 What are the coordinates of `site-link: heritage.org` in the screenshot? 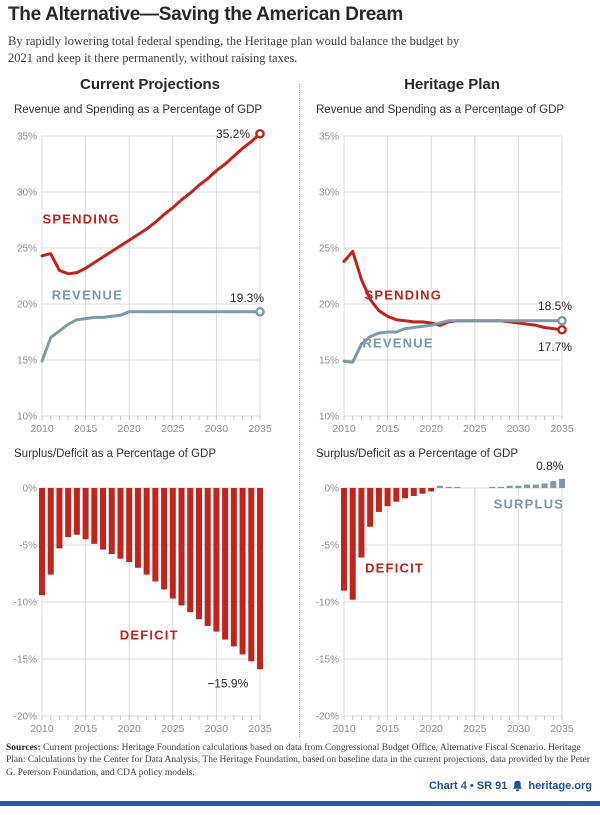 It's located at (560, 786).